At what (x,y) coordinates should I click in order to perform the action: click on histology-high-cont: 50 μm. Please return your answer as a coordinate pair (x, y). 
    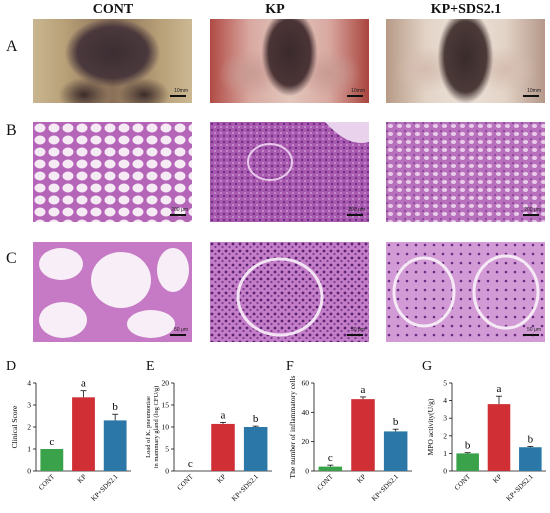
    Looking at the image, I should click on (112, 292).